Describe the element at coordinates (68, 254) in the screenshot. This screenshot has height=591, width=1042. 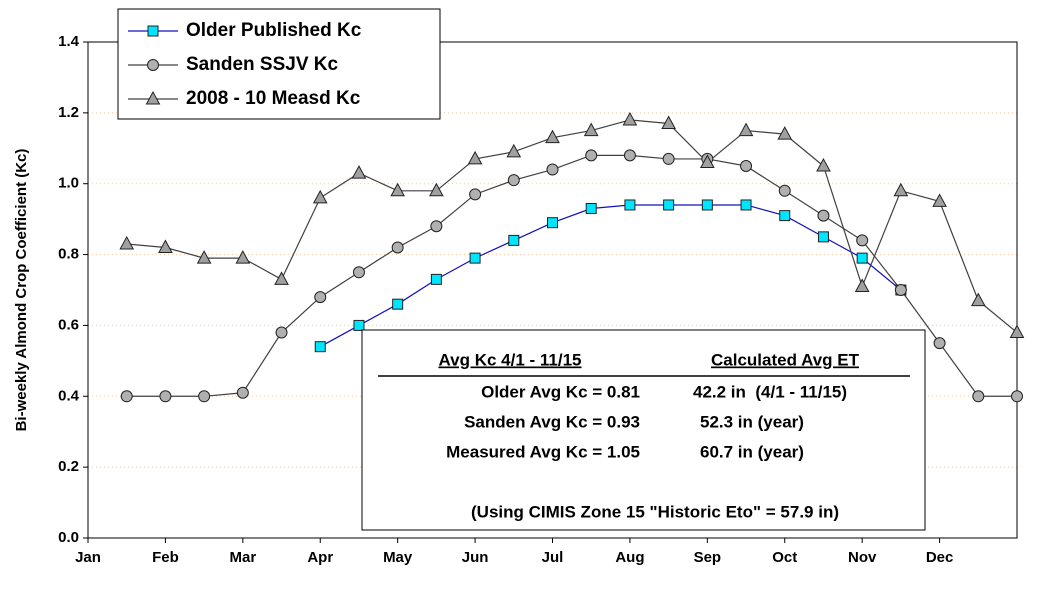
I see `y-tick-label: 0.8` at that location.